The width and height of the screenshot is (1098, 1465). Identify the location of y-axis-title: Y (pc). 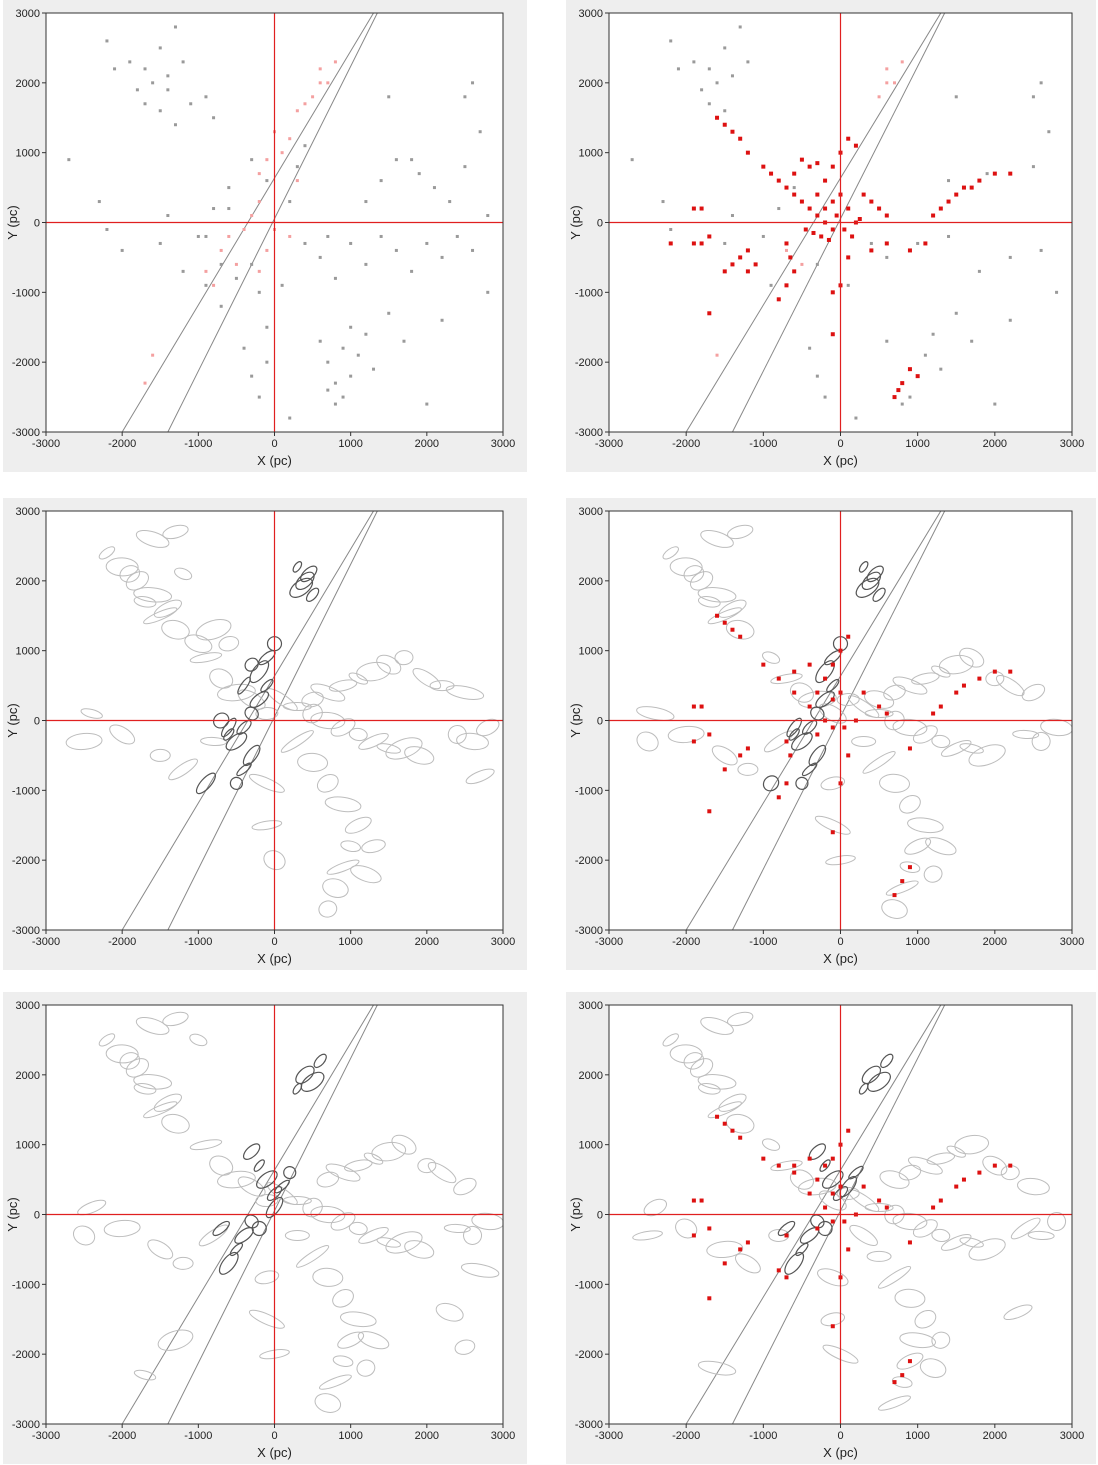
(12, 720).